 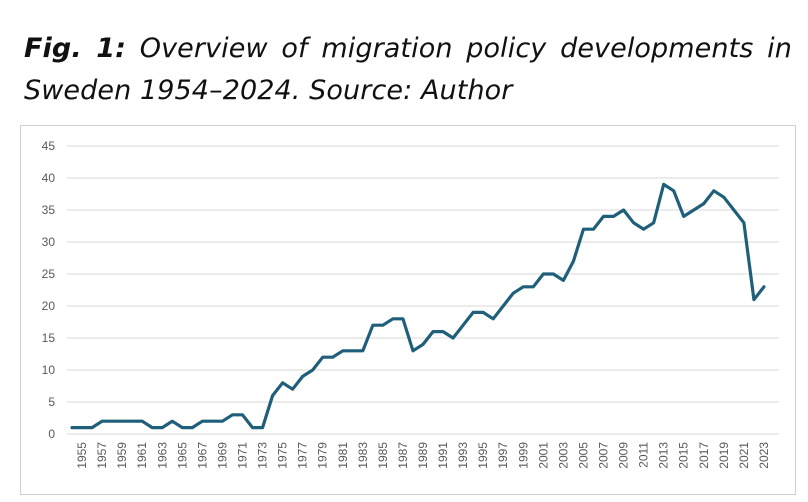 I want to click on x-tick-label: 2011, so click(x=644, y=455).